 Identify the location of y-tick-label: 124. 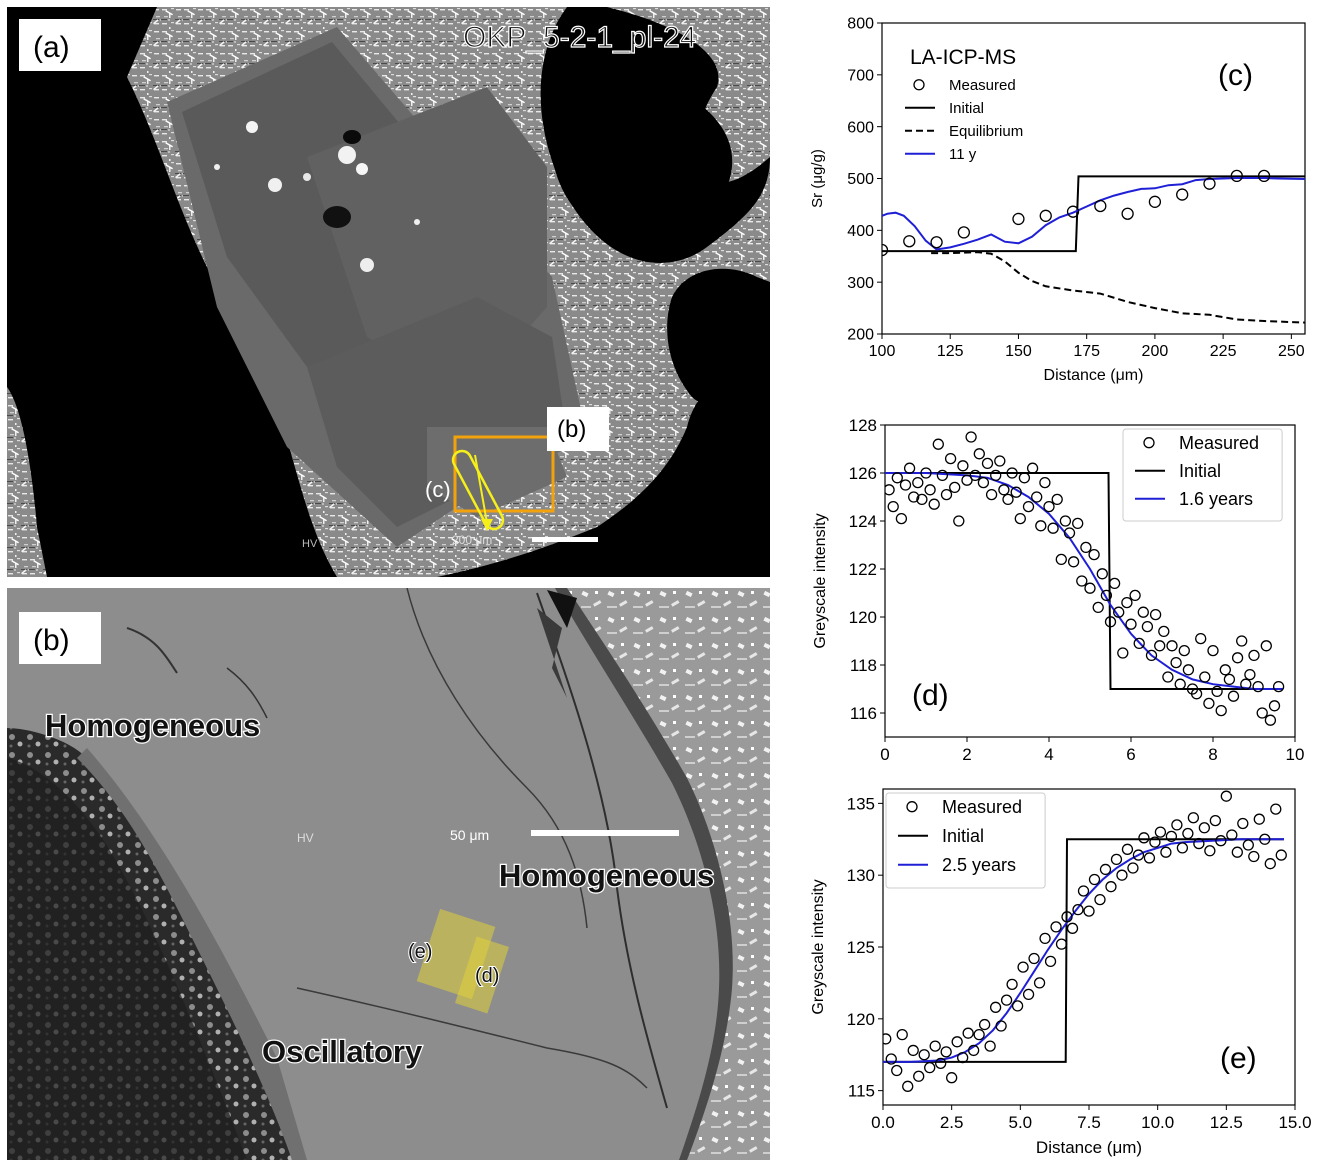
(863, 521).